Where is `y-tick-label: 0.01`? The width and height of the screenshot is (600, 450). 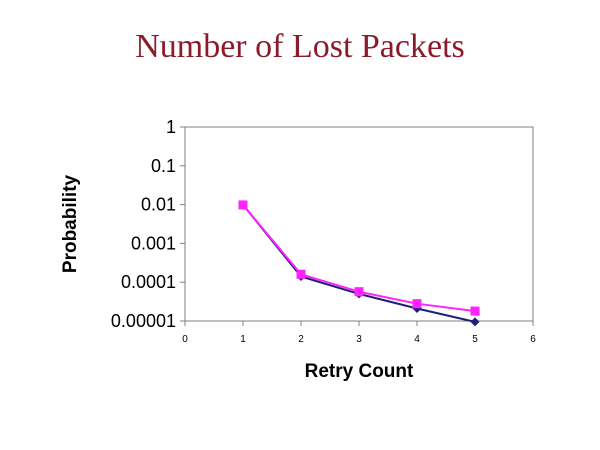
y-tick-label: 0.01 is located at coordinates (158, 205).